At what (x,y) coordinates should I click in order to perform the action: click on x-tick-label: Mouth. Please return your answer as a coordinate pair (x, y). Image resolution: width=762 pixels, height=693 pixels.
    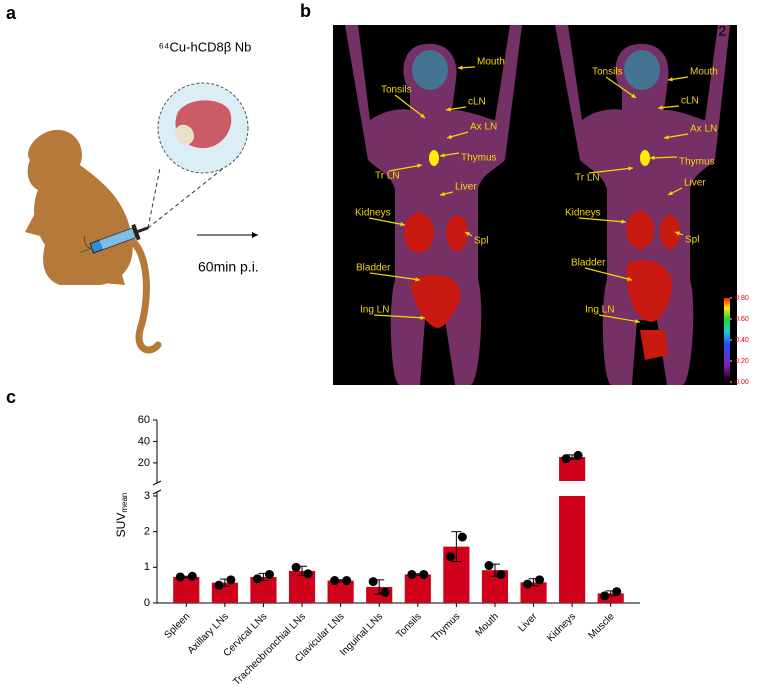
    Looking at the image, I should click on (487, 624).